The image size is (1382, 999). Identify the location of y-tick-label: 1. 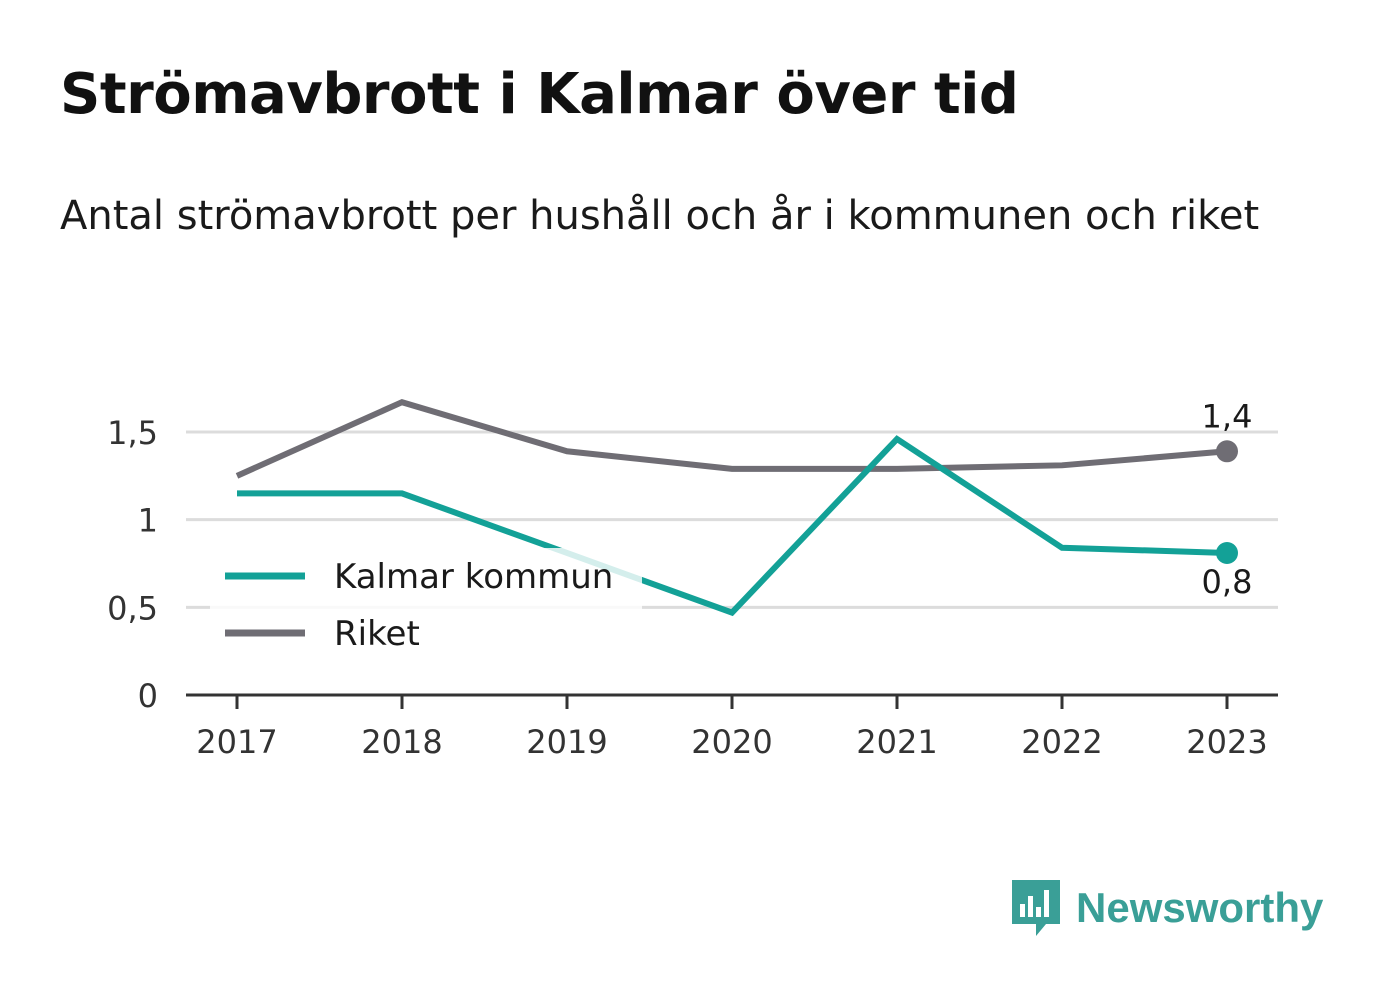
(148, 521).